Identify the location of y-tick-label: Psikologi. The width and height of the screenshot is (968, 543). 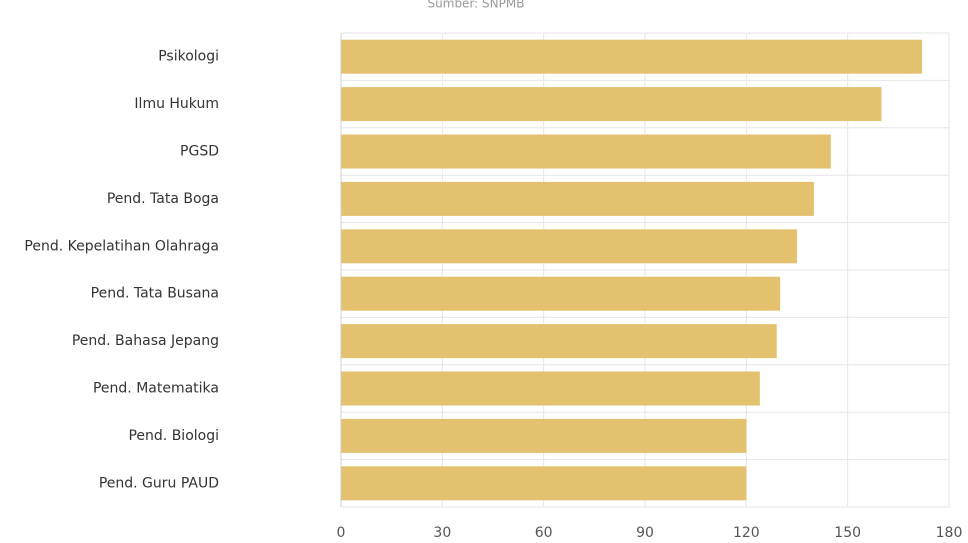
(188, 57).